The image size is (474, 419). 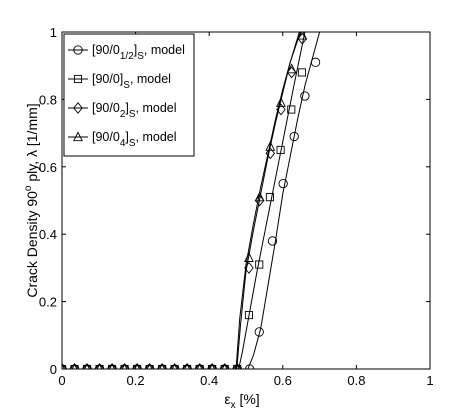 I want to click on x-tick-label: 0.4, so click(x=209, y=380).